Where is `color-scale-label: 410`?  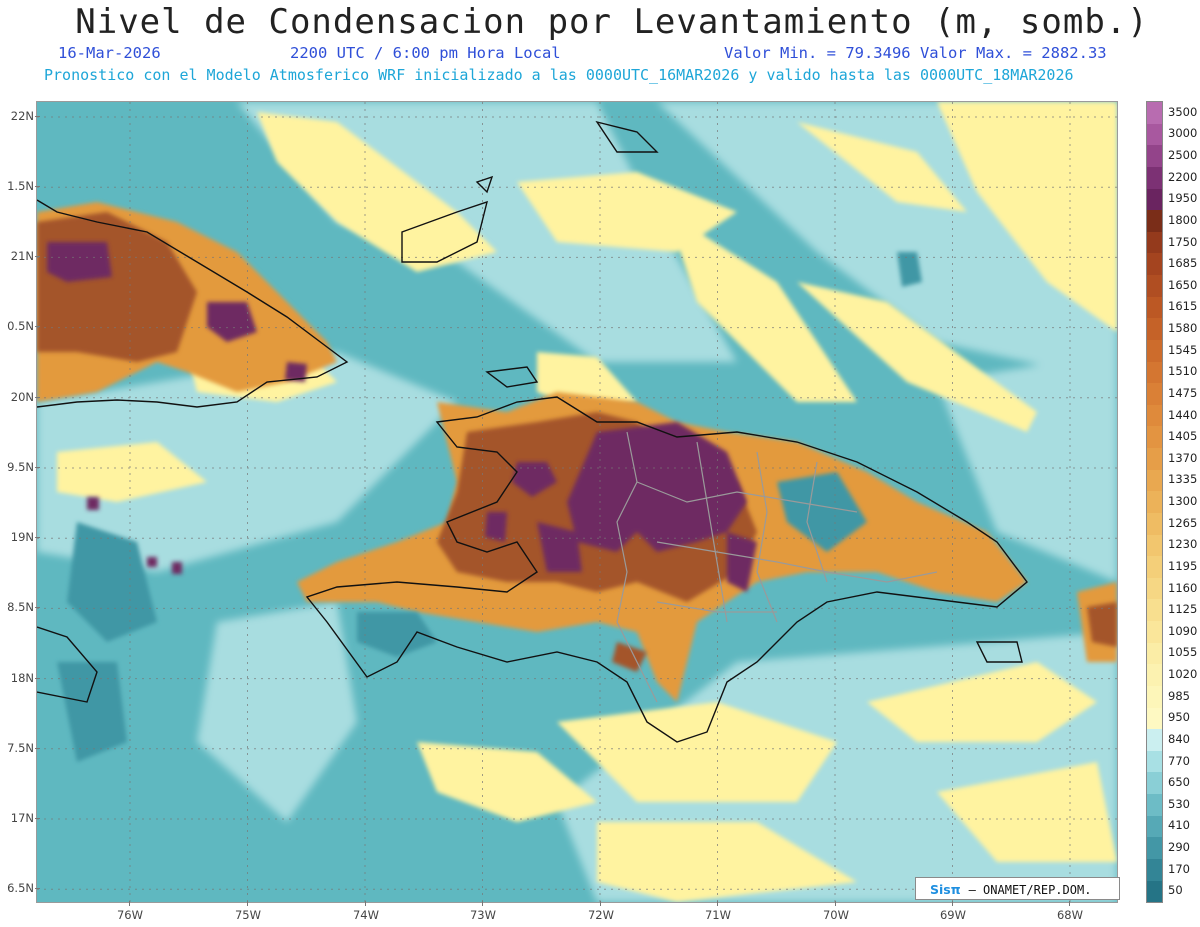
color-scale-label: 410 is located at coordinates (1179, 825).